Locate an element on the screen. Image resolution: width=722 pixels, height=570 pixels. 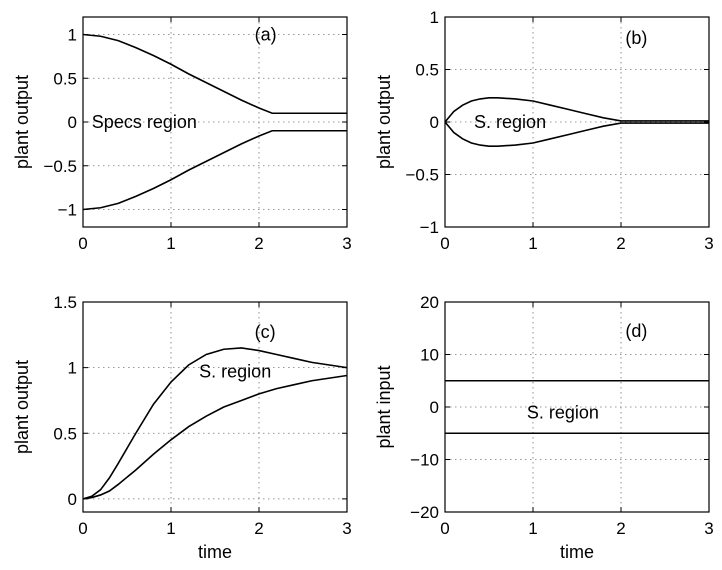
y-tick-label: −10 is located at coordinates (424, 460).